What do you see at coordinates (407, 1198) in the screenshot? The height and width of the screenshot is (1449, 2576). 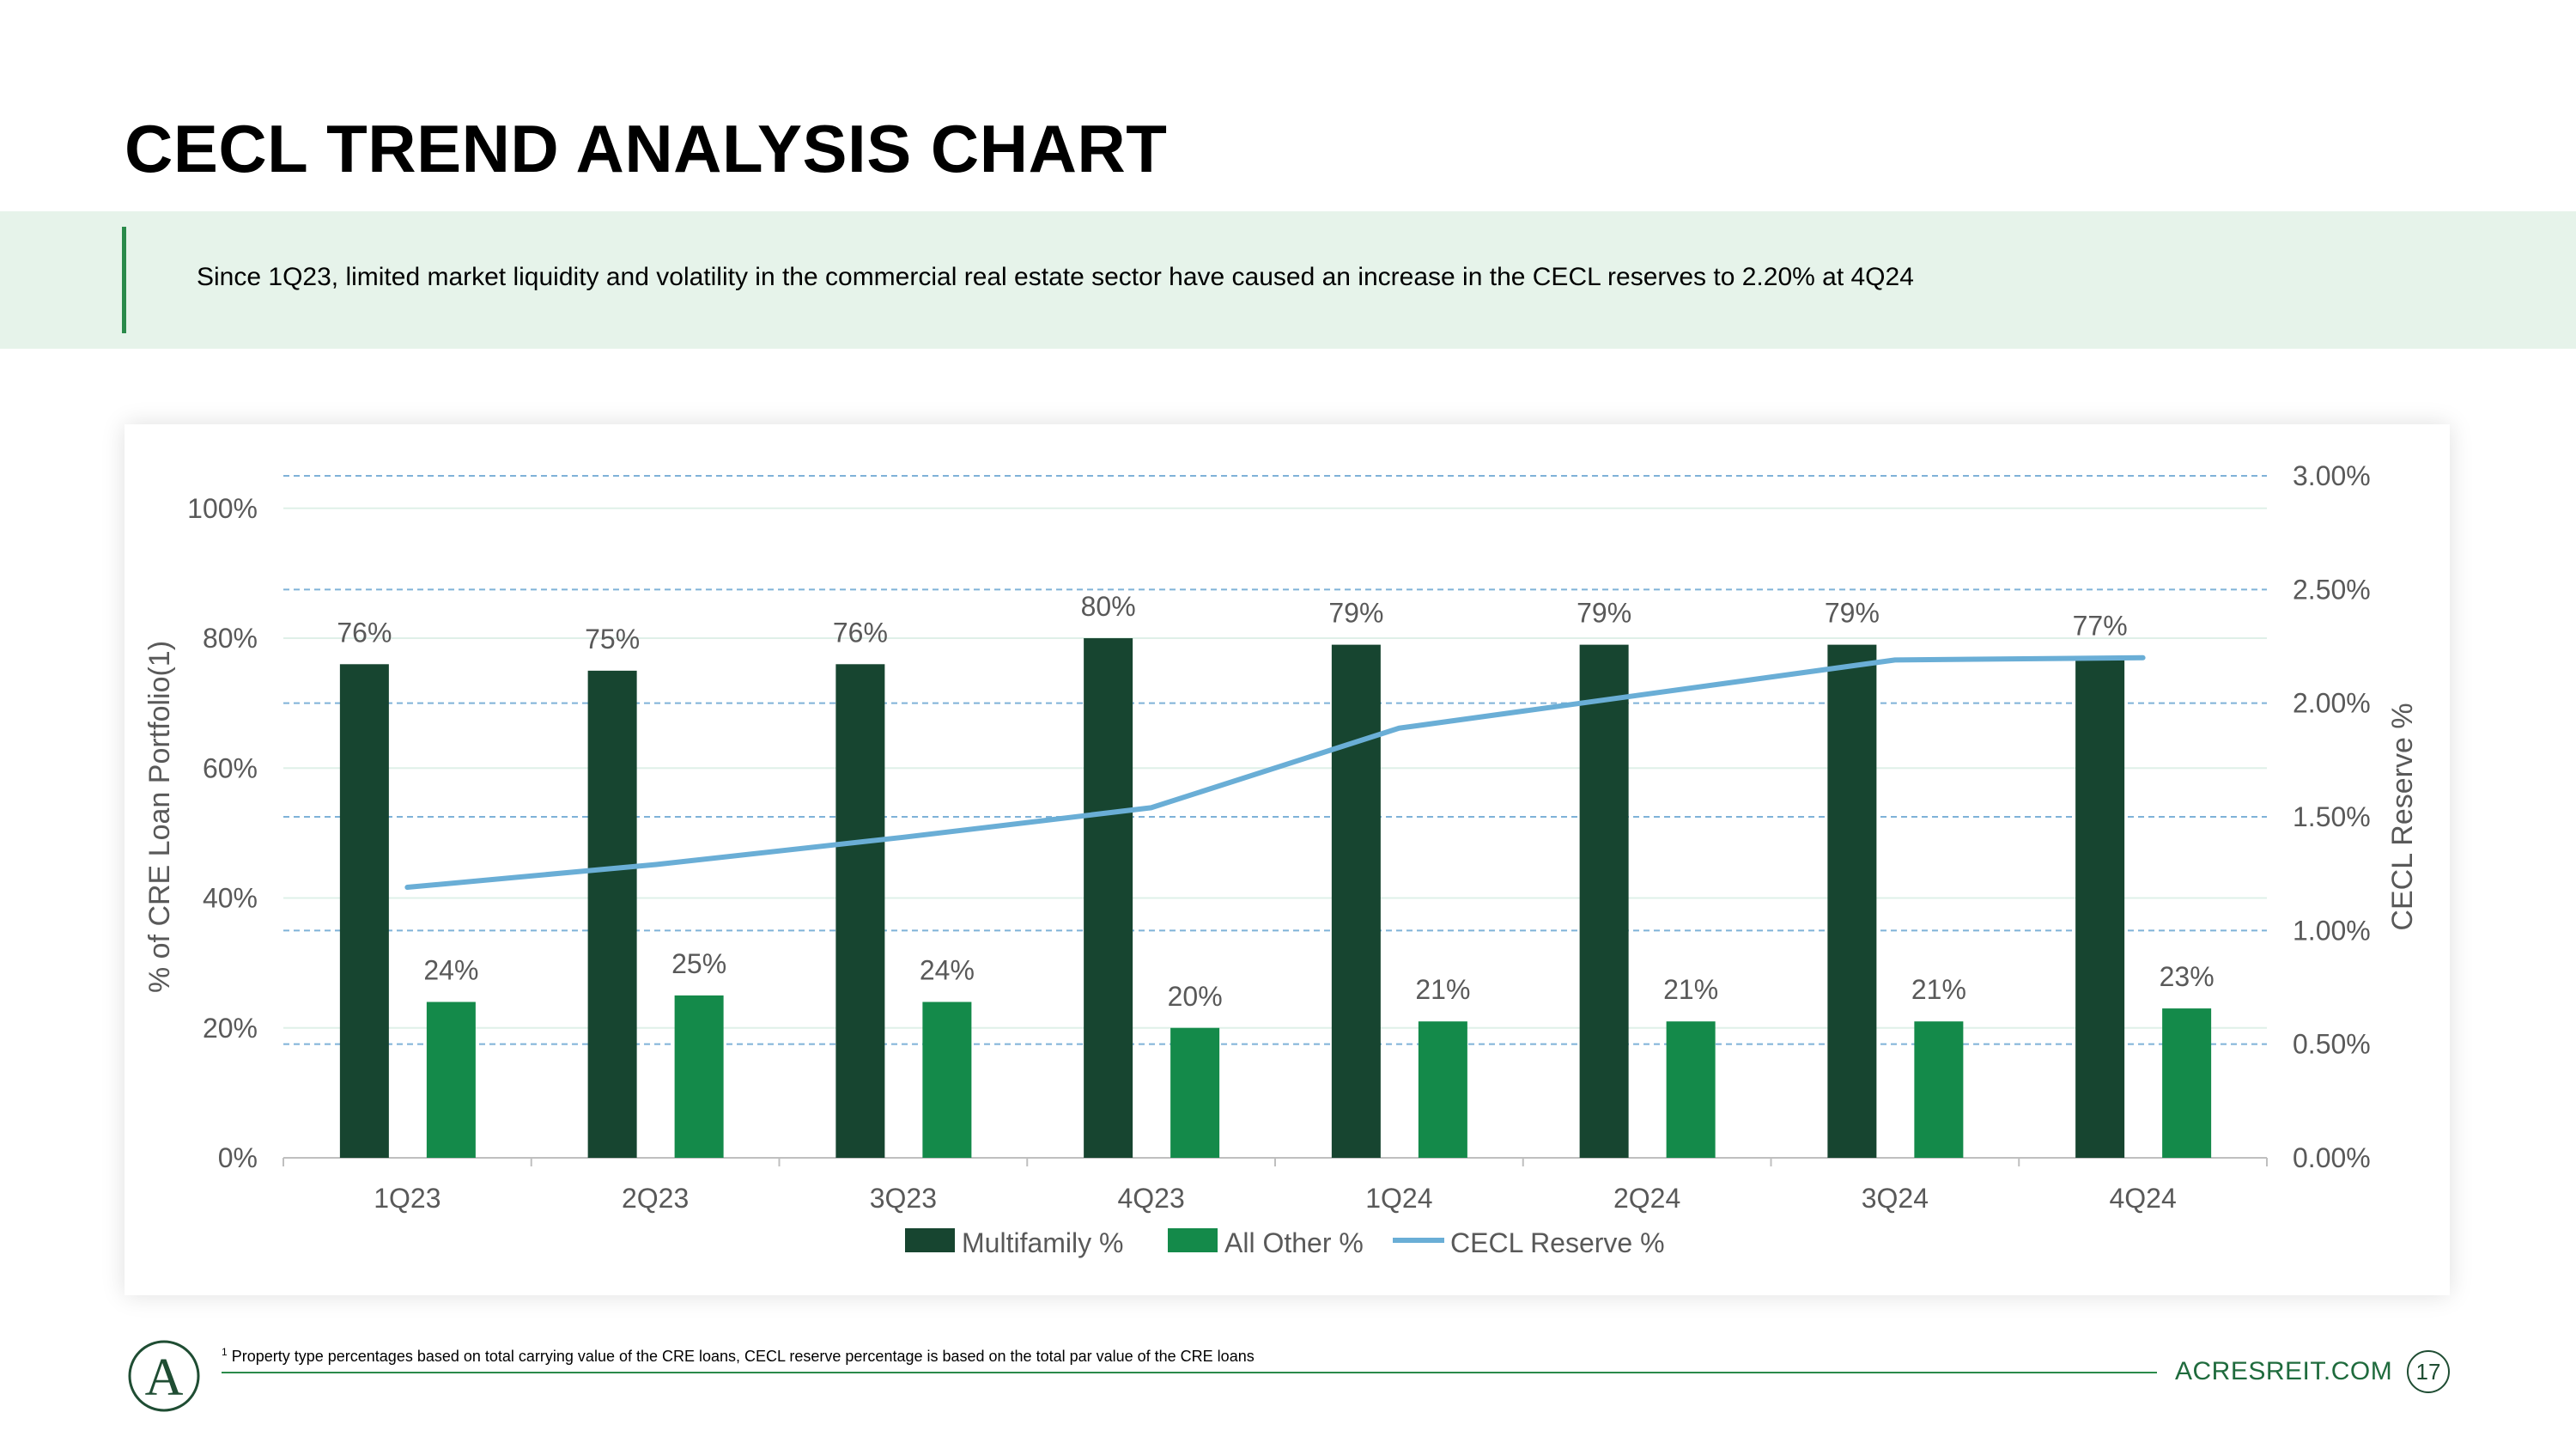 I see `x-axis-tick-label: 1Q23` at bounding box center [407, 1198].